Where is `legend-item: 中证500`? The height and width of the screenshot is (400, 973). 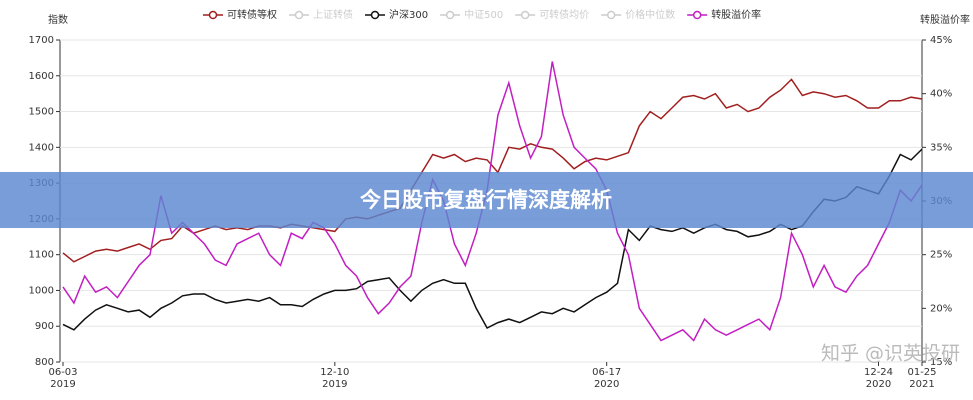
legend-item: 中证500 is located at coordinates (471, 14).